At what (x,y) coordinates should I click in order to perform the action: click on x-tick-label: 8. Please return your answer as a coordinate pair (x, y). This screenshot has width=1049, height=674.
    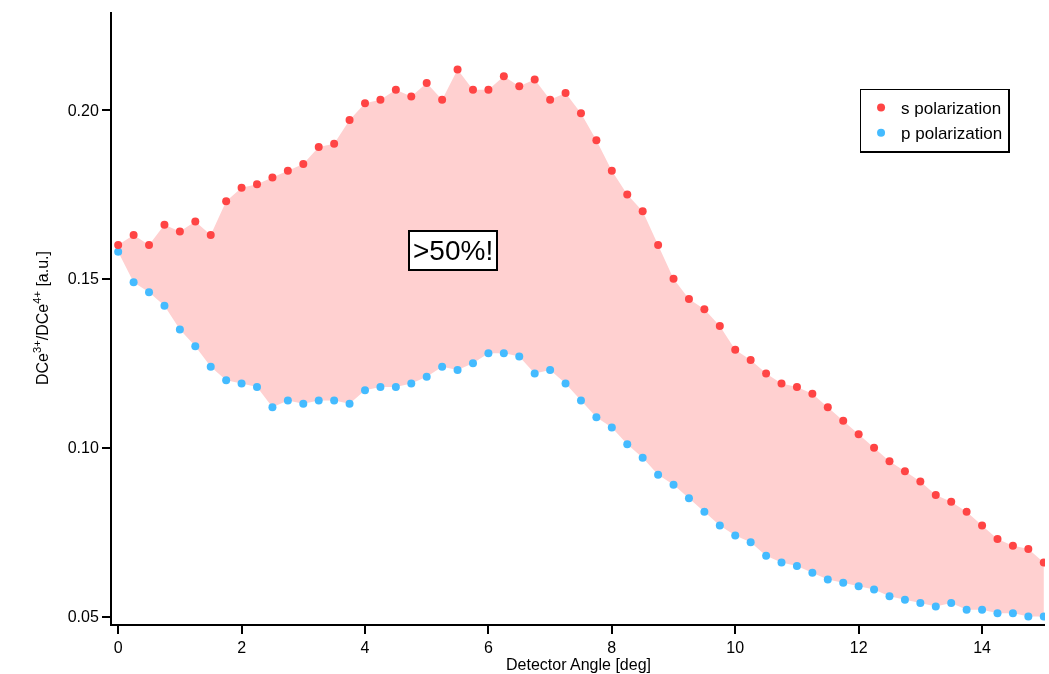
    Looking at the image, I should click on (612, 648).